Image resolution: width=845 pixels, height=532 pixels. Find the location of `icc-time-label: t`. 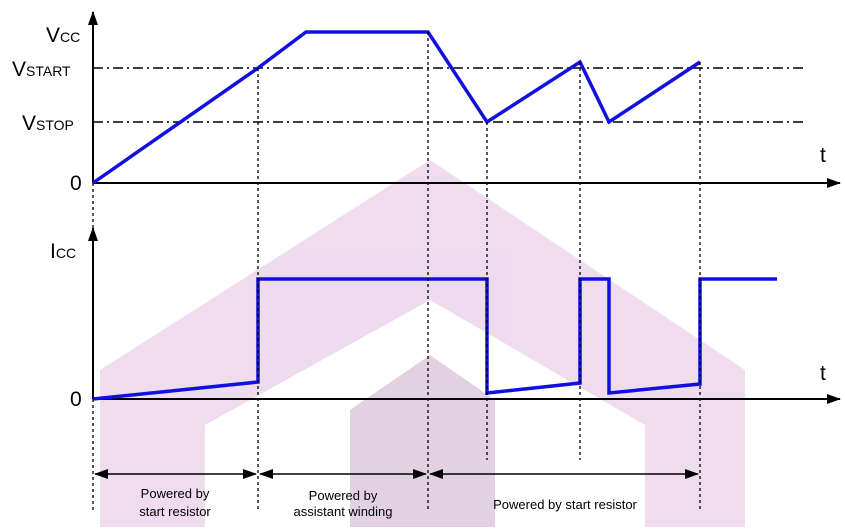

icc-time-label: t is located at coordinates (823, 373).